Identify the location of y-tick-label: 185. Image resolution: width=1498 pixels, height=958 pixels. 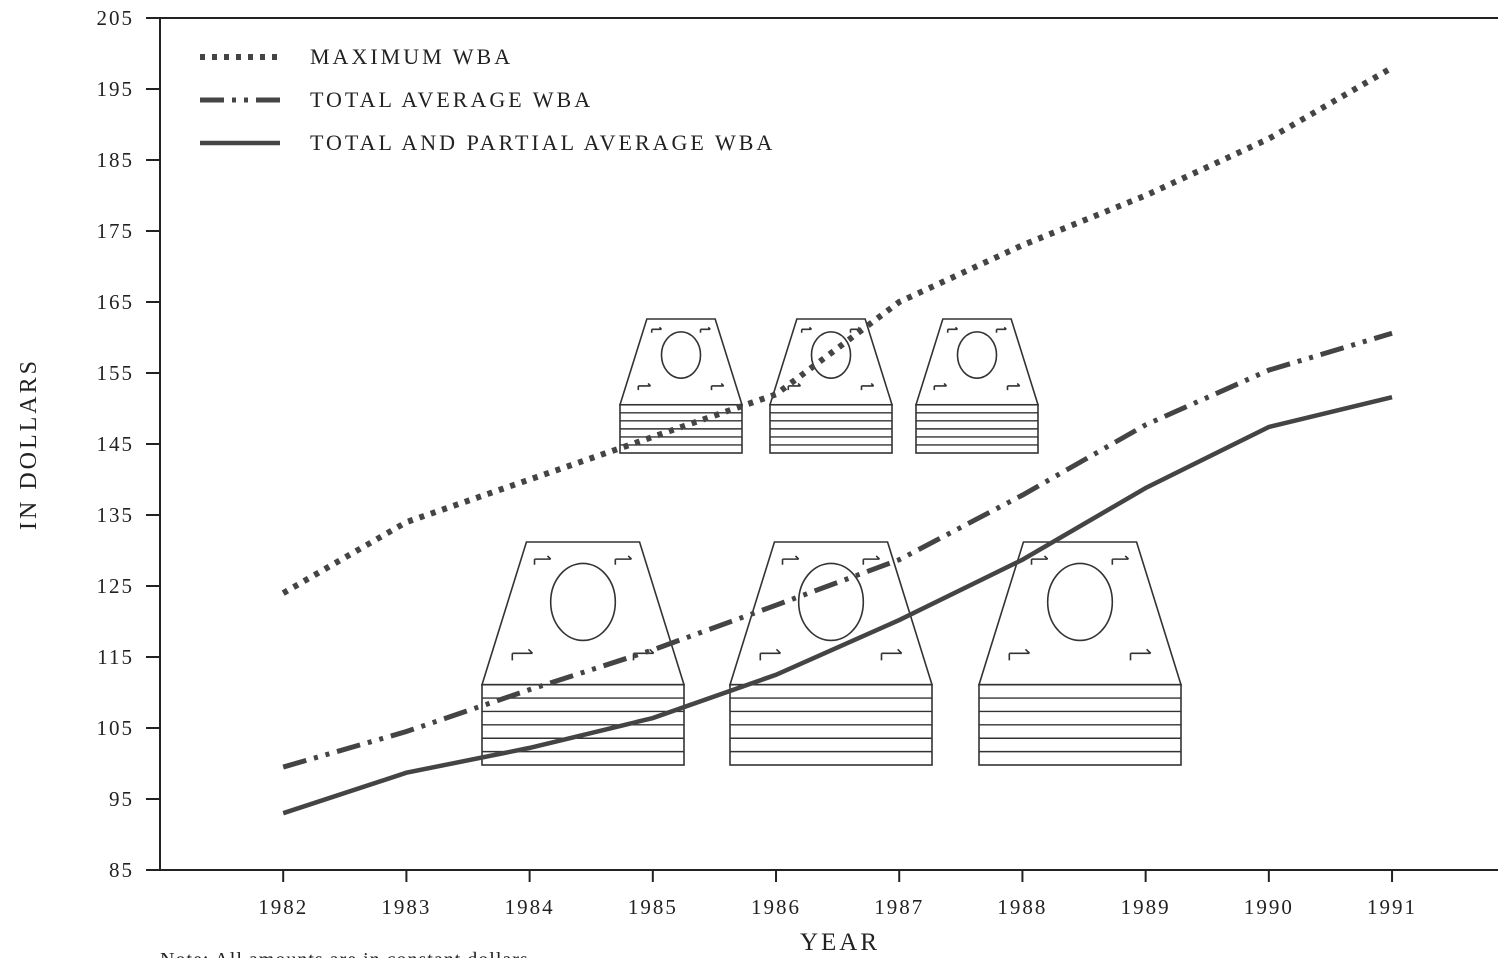
(116, 160).